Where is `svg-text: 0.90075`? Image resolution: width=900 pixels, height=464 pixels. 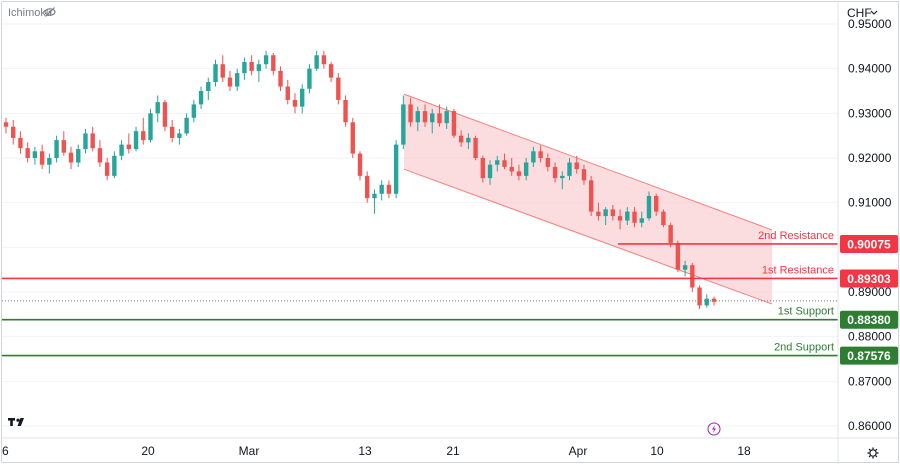
svg-text: 0.90075 is located at coordinates (869, 244).